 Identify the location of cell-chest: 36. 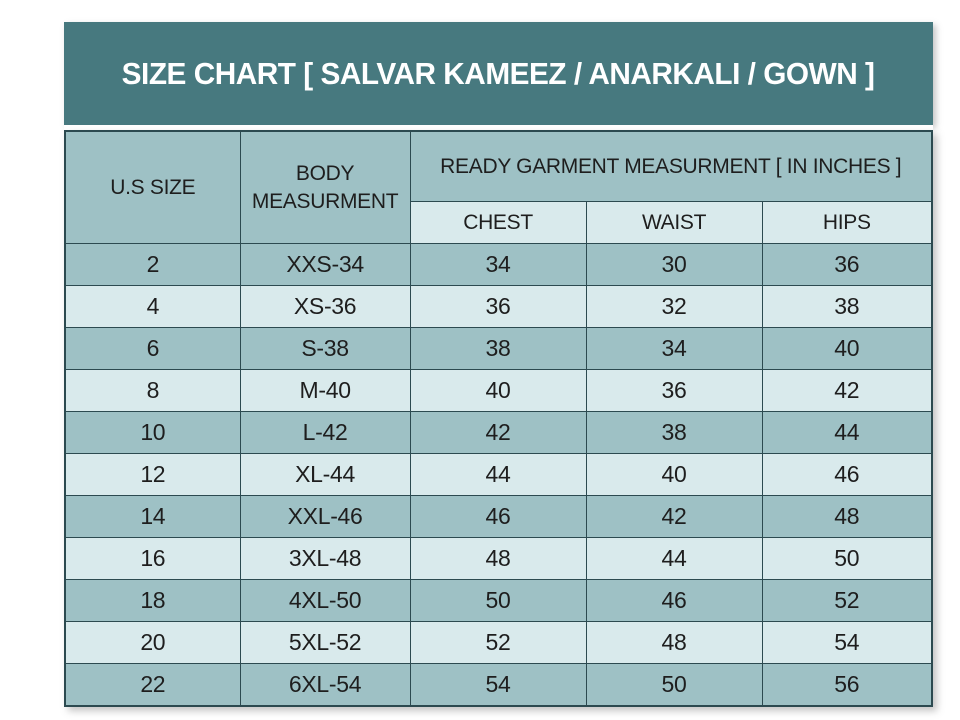
(498, 306).